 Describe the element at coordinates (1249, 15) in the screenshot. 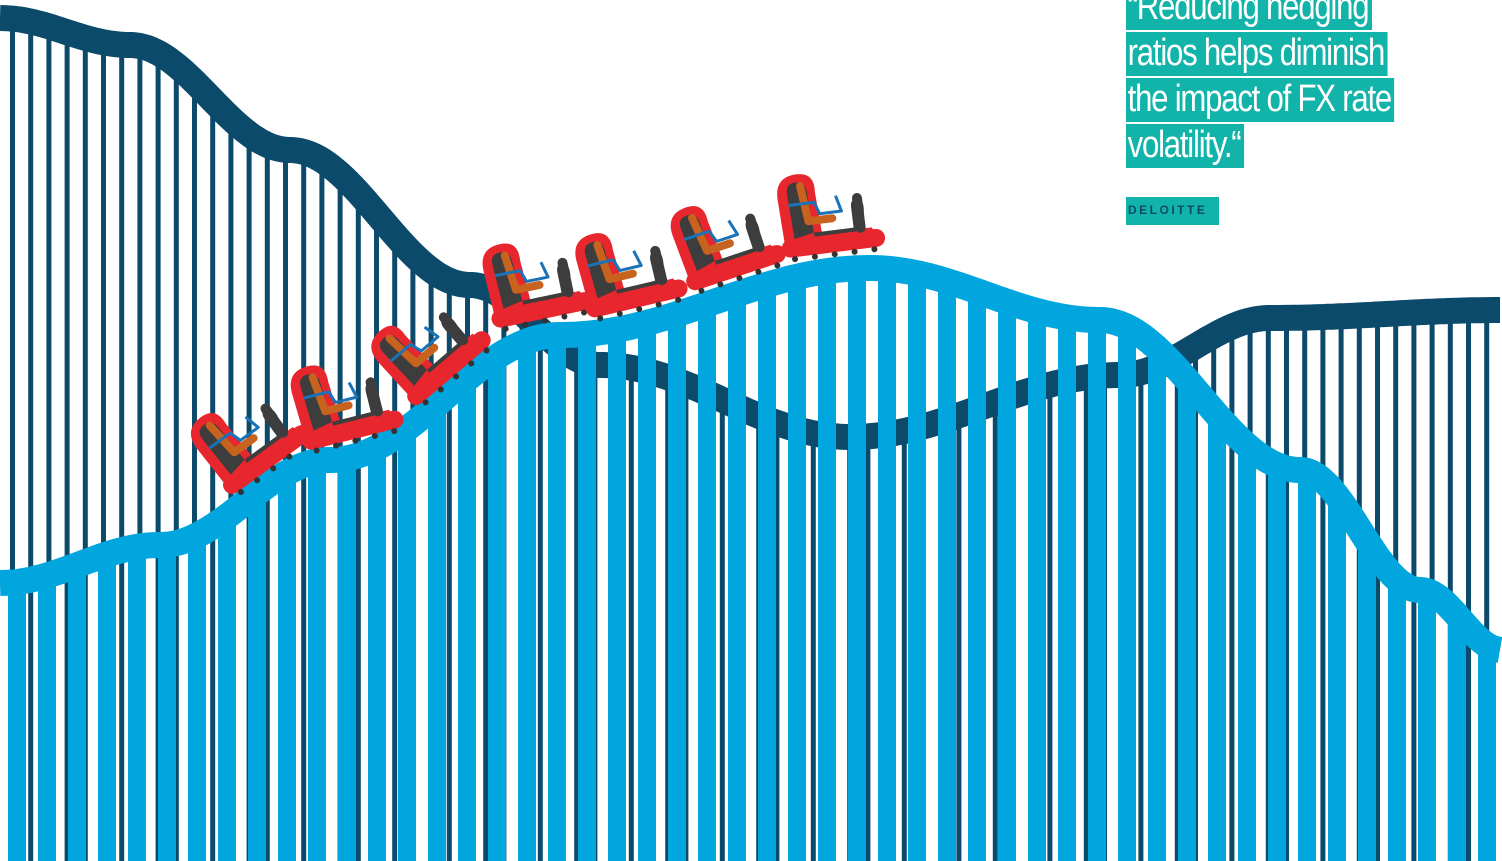

I see `quote-line: “Reducing hedging` at that location.